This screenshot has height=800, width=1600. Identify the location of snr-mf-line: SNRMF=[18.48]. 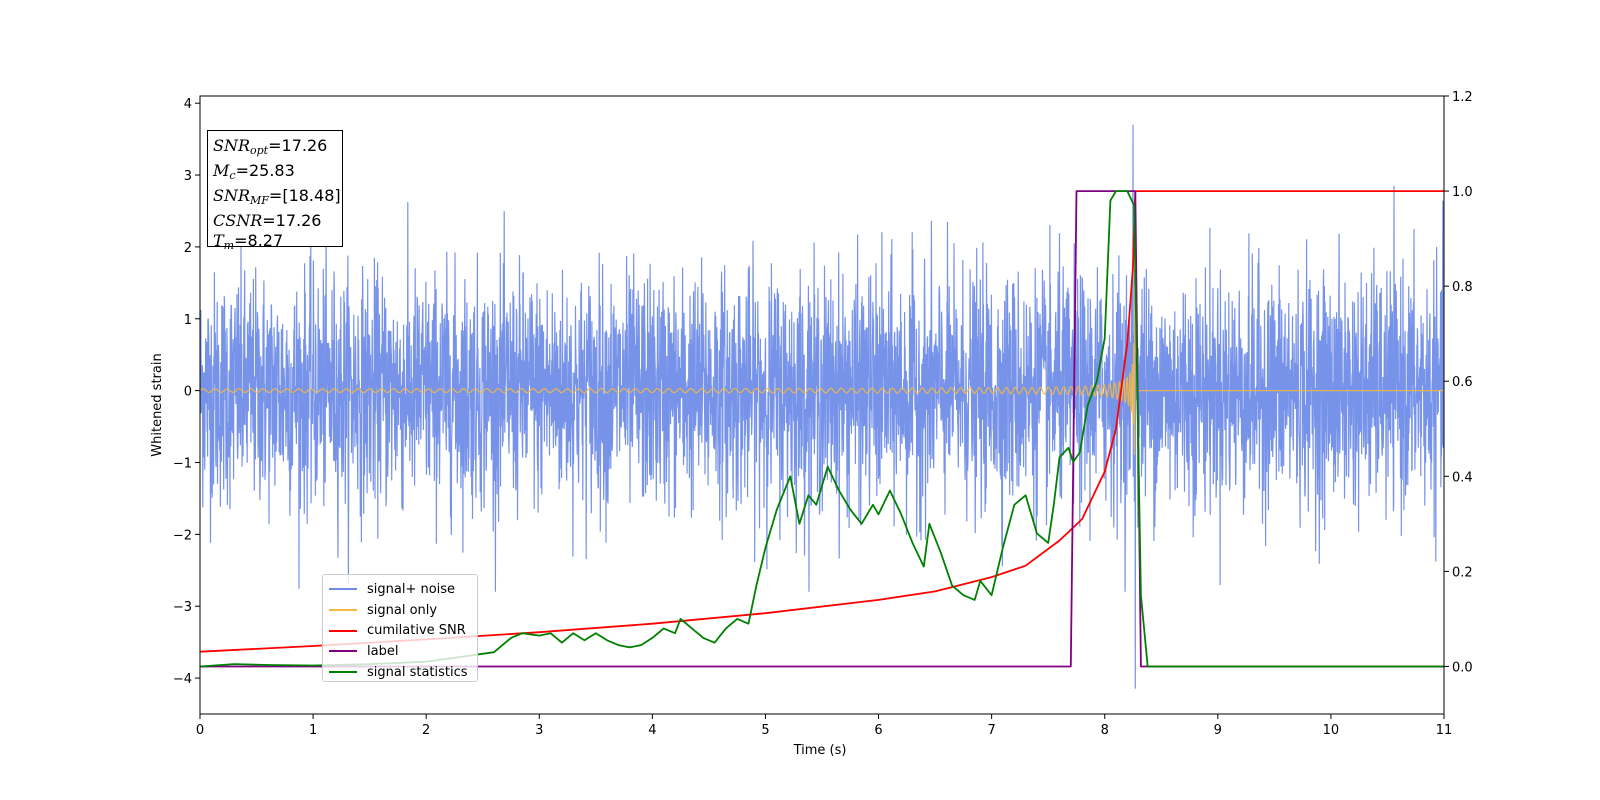
(277, 196).